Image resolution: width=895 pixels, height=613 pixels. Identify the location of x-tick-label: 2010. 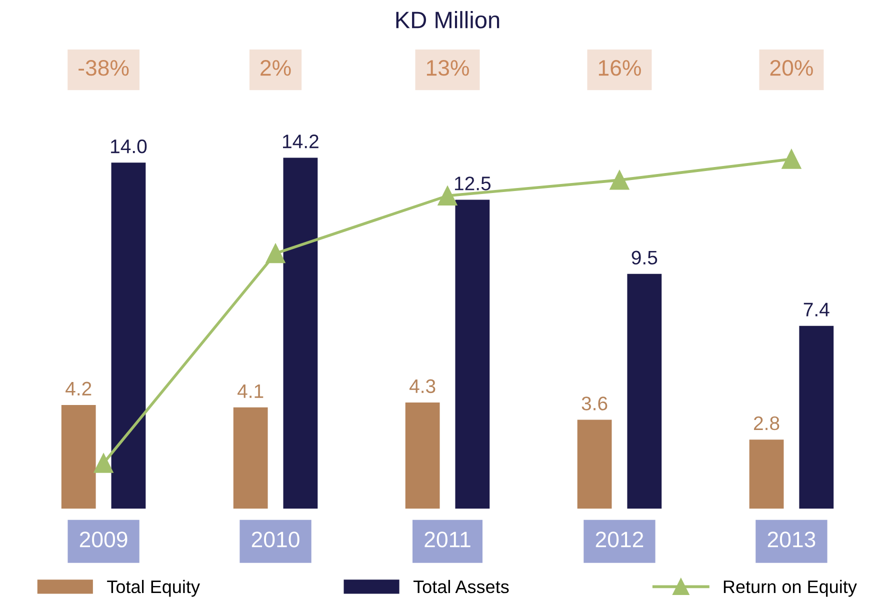
(276, 540).